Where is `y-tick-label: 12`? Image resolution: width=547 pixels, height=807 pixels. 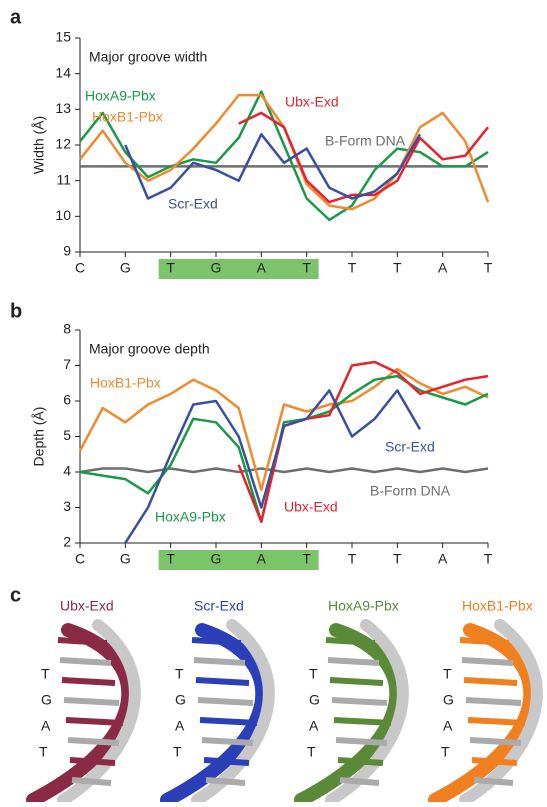
y-tick-label: 12 is located at coordinates (63, 144).